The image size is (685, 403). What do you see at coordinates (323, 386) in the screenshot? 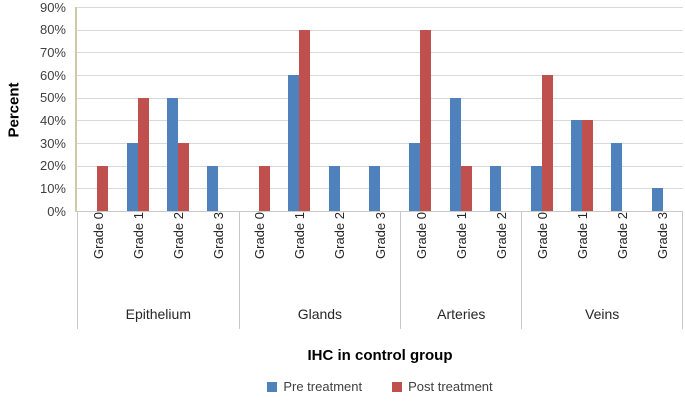
I see `legend-label: Pre treatment` at bounding box center [323, 386].